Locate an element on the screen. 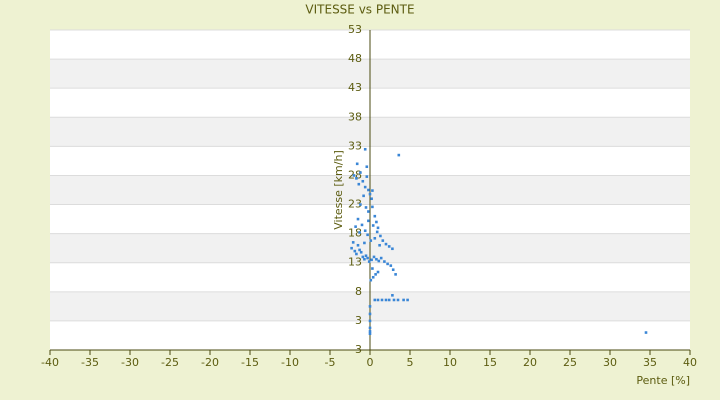  x-tick-label: 5 is located at coordinates (410, 362).